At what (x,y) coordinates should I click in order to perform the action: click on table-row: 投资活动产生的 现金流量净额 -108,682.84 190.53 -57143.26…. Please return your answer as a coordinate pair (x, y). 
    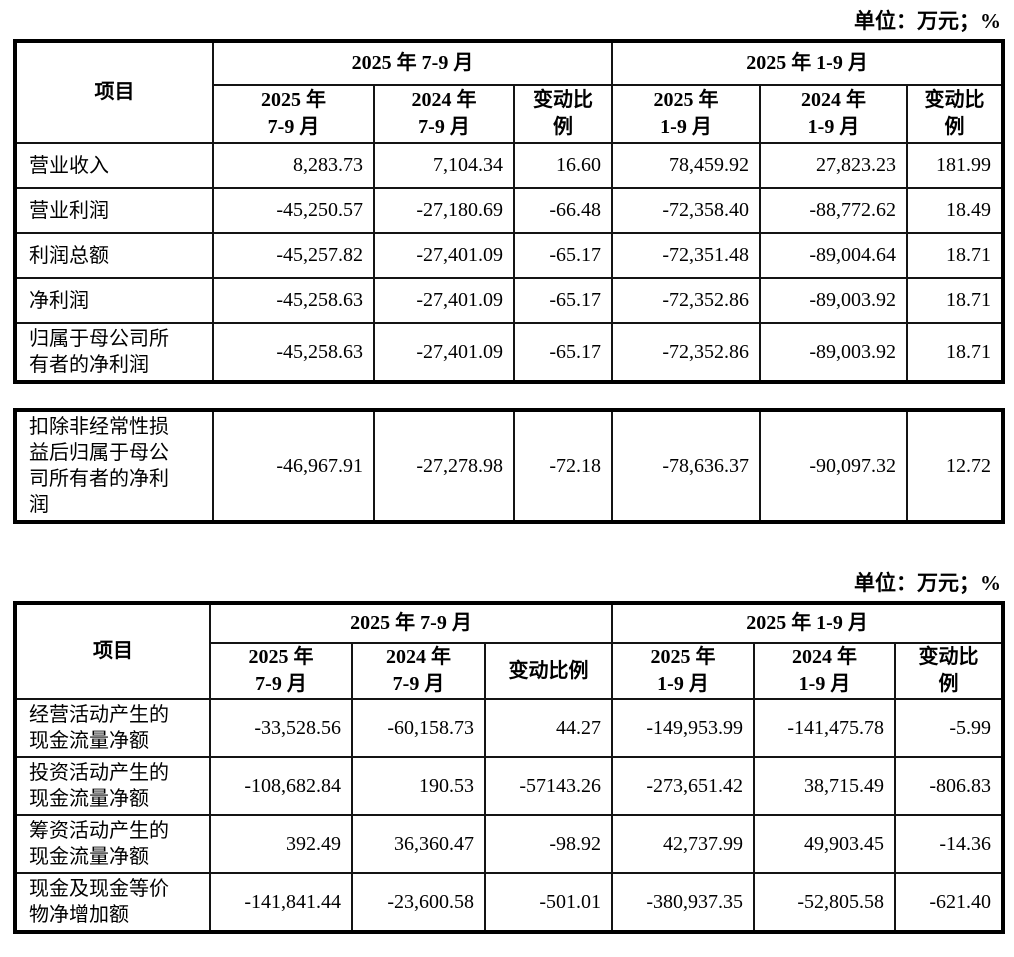
    Looking at the image, I should click on (509, 786).